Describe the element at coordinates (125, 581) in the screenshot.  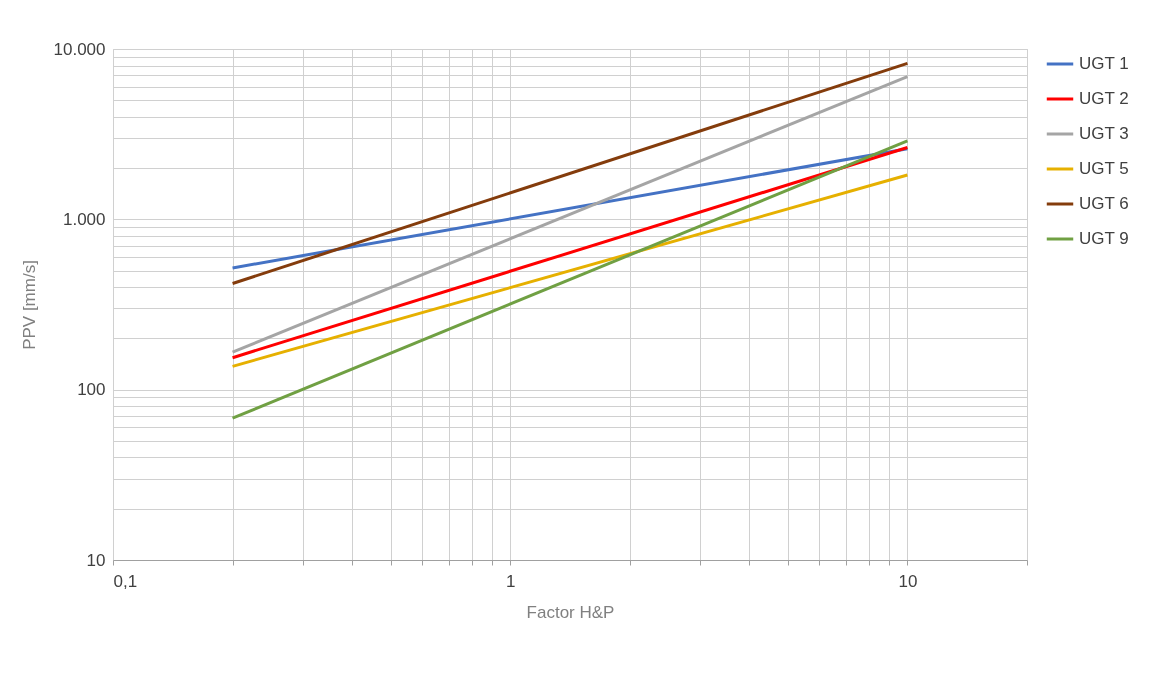
I see `x-tick-label: 0,1` at that location.